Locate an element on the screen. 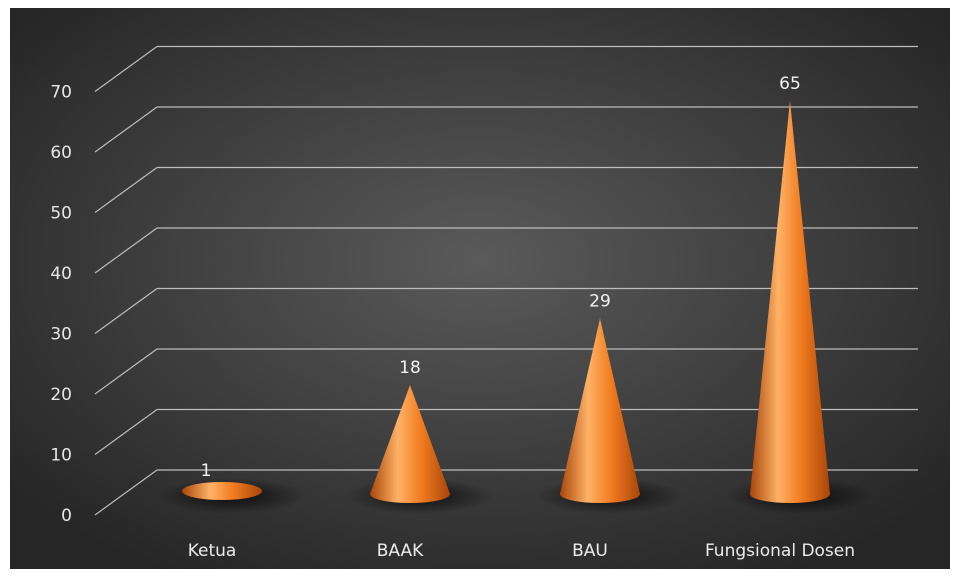 Image resolution: width=960 pixels, height=577 pixels. data-label: 29 is located at coordinates (600, 302).